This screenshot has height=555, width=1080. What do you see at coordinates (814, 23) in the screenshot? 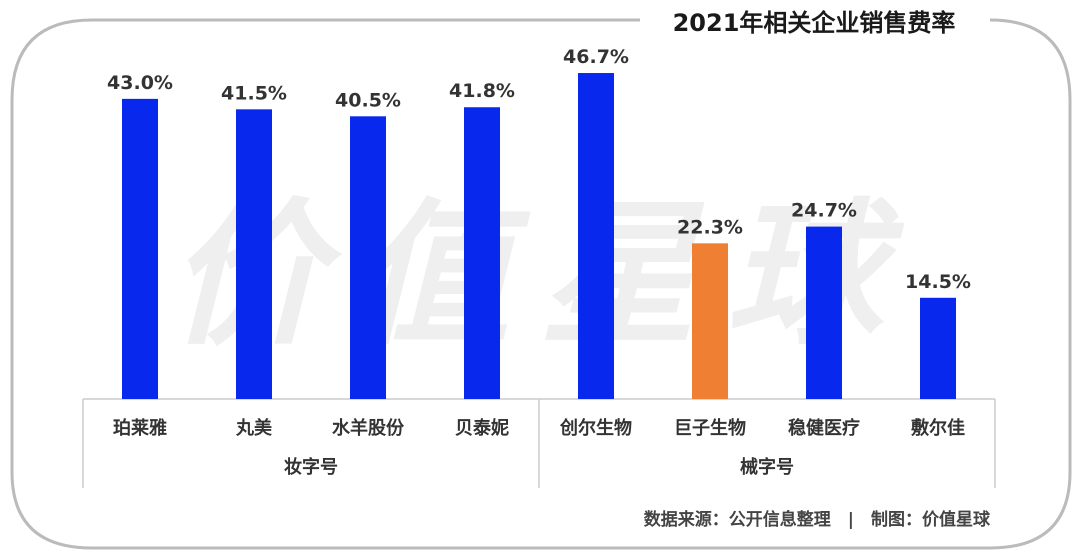
I see `chart-title: 2021年相关企业销售费率` at bounding box center [814, 23].